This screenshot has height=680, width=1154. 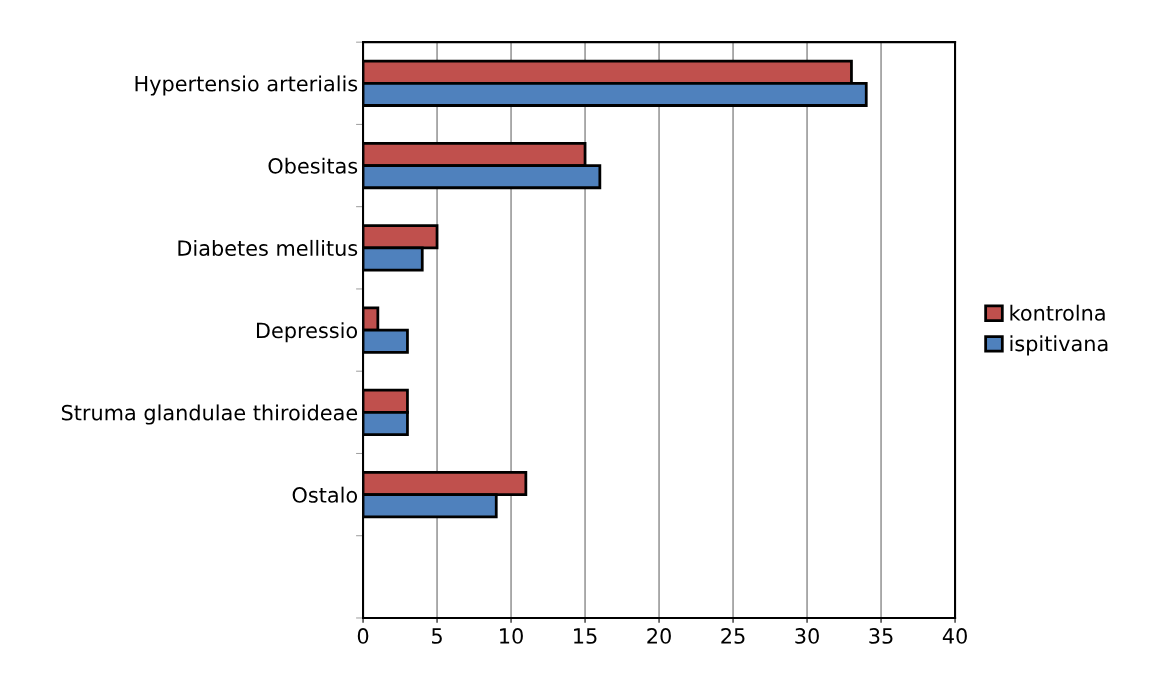 I want to click on x-tick-label: 30, so click(x=807, y=636).